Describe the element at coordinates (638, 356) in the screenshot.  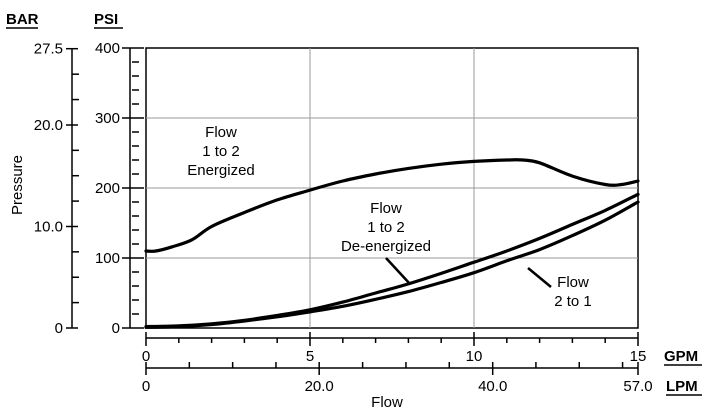
I see `gpm-tick-label: 15` at that location.